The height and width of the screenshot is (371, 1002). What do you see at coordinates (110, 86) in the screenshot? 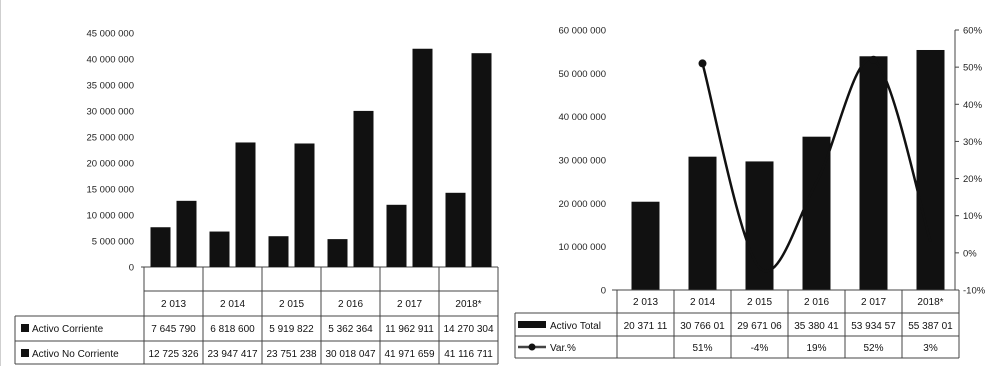
I see `y-tick-label: 35 000 000` at bounding box center [110, 86].